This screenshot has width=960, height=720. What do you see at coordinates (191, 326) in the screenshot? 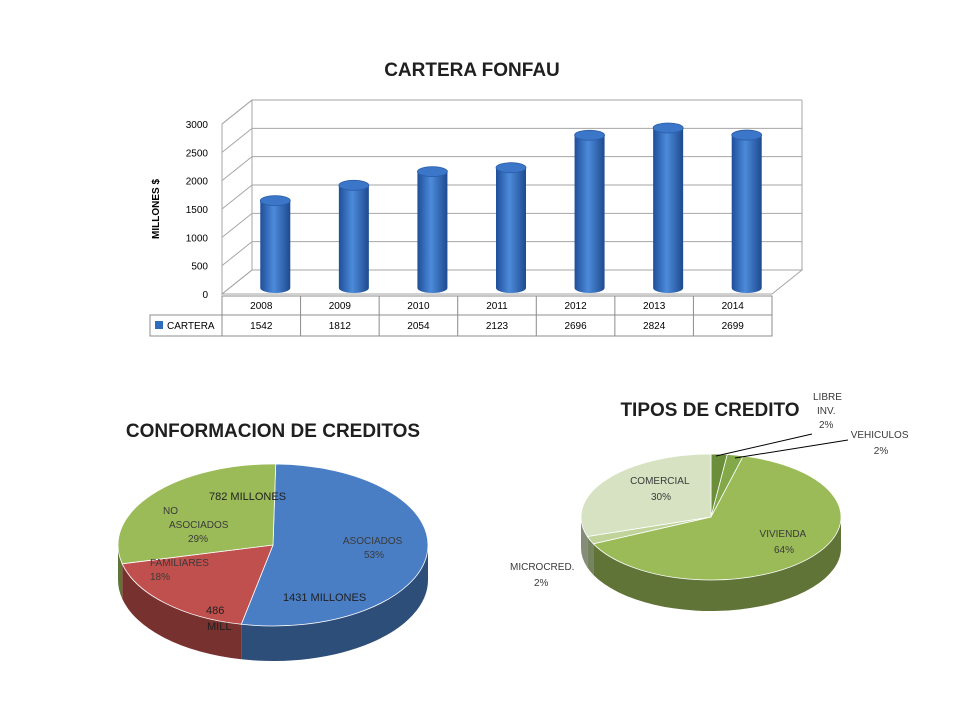
I see `legend-series-name: CARTERA` at bounding box center [191, 326].